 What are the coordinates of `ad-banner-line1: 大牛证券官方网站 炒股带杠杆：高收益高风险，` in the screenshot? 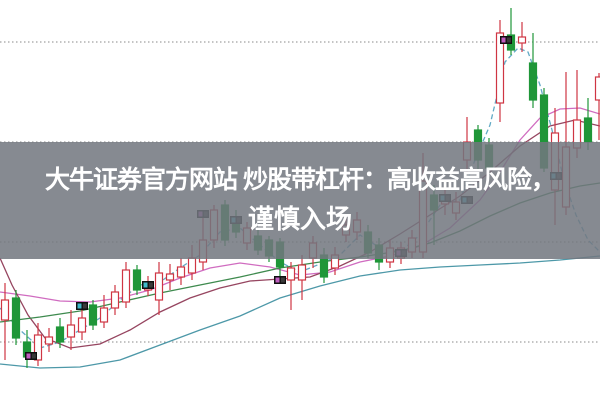 It's located at (300, 180).